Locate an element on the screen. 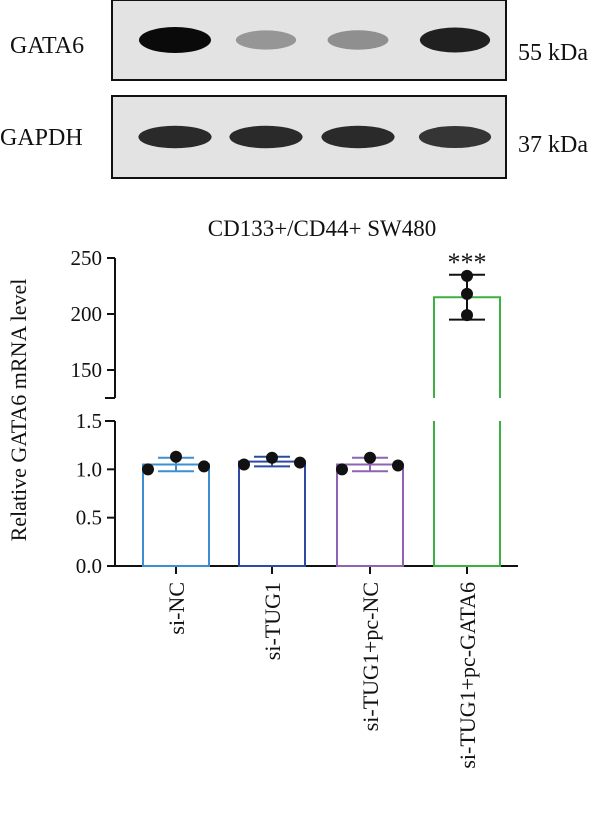 The image size is (600, 827). blot-protein-label-gapdh: GAPDH is located at coordinates (41, 138).